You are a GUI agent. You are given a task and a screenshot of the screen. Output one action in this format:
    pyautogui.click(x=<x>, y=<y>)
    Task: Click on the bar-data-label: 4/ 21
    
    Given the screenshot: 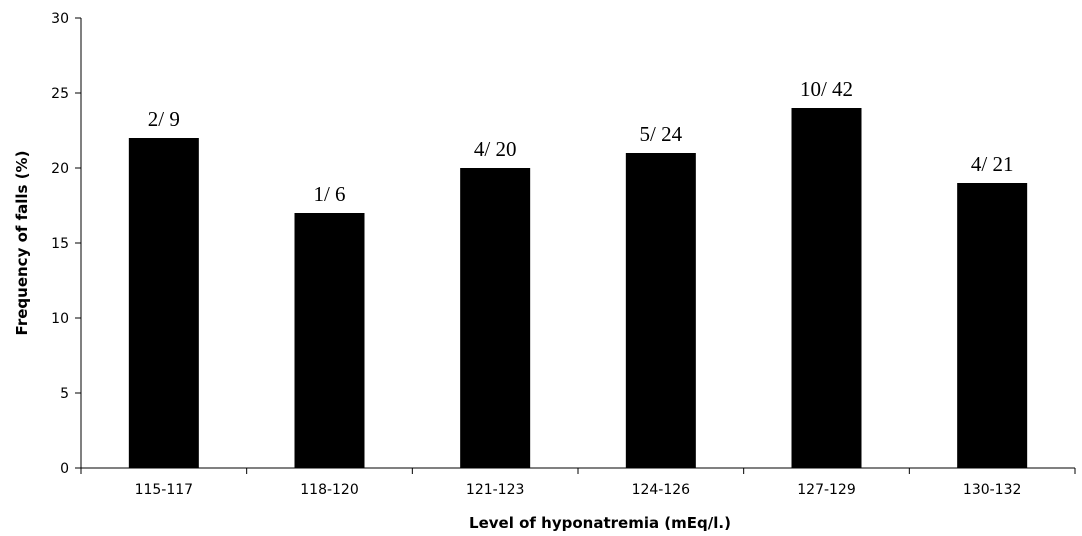 What is the action you would take?
    pyautogui.click(x=992, y=164)
    